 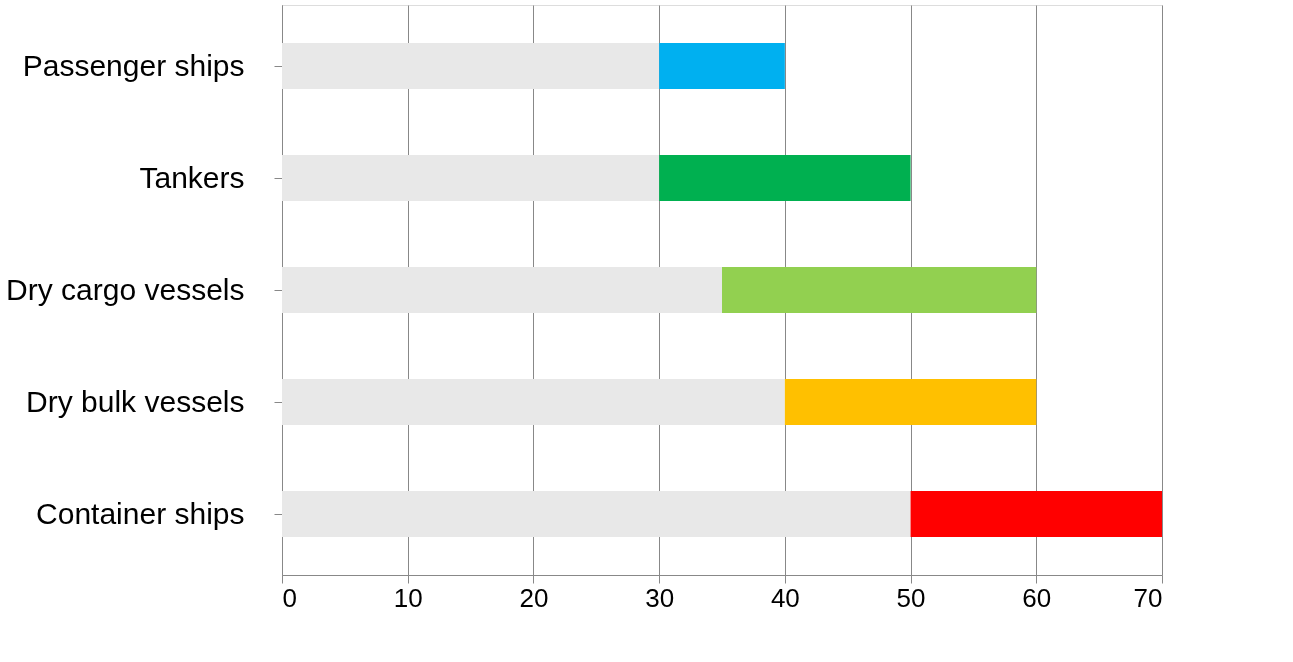 I want to click on x-tick-label: 60, so click(x=1037, y=597).